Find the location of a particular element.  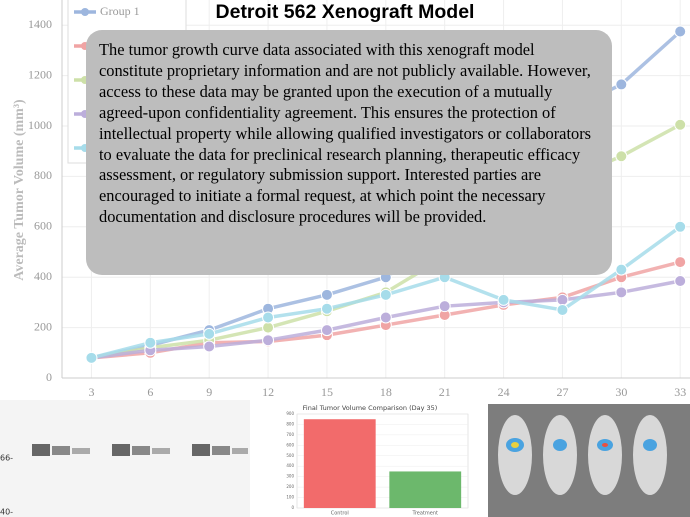

x-tick-label: 33 is located at coordinates (680, 392).